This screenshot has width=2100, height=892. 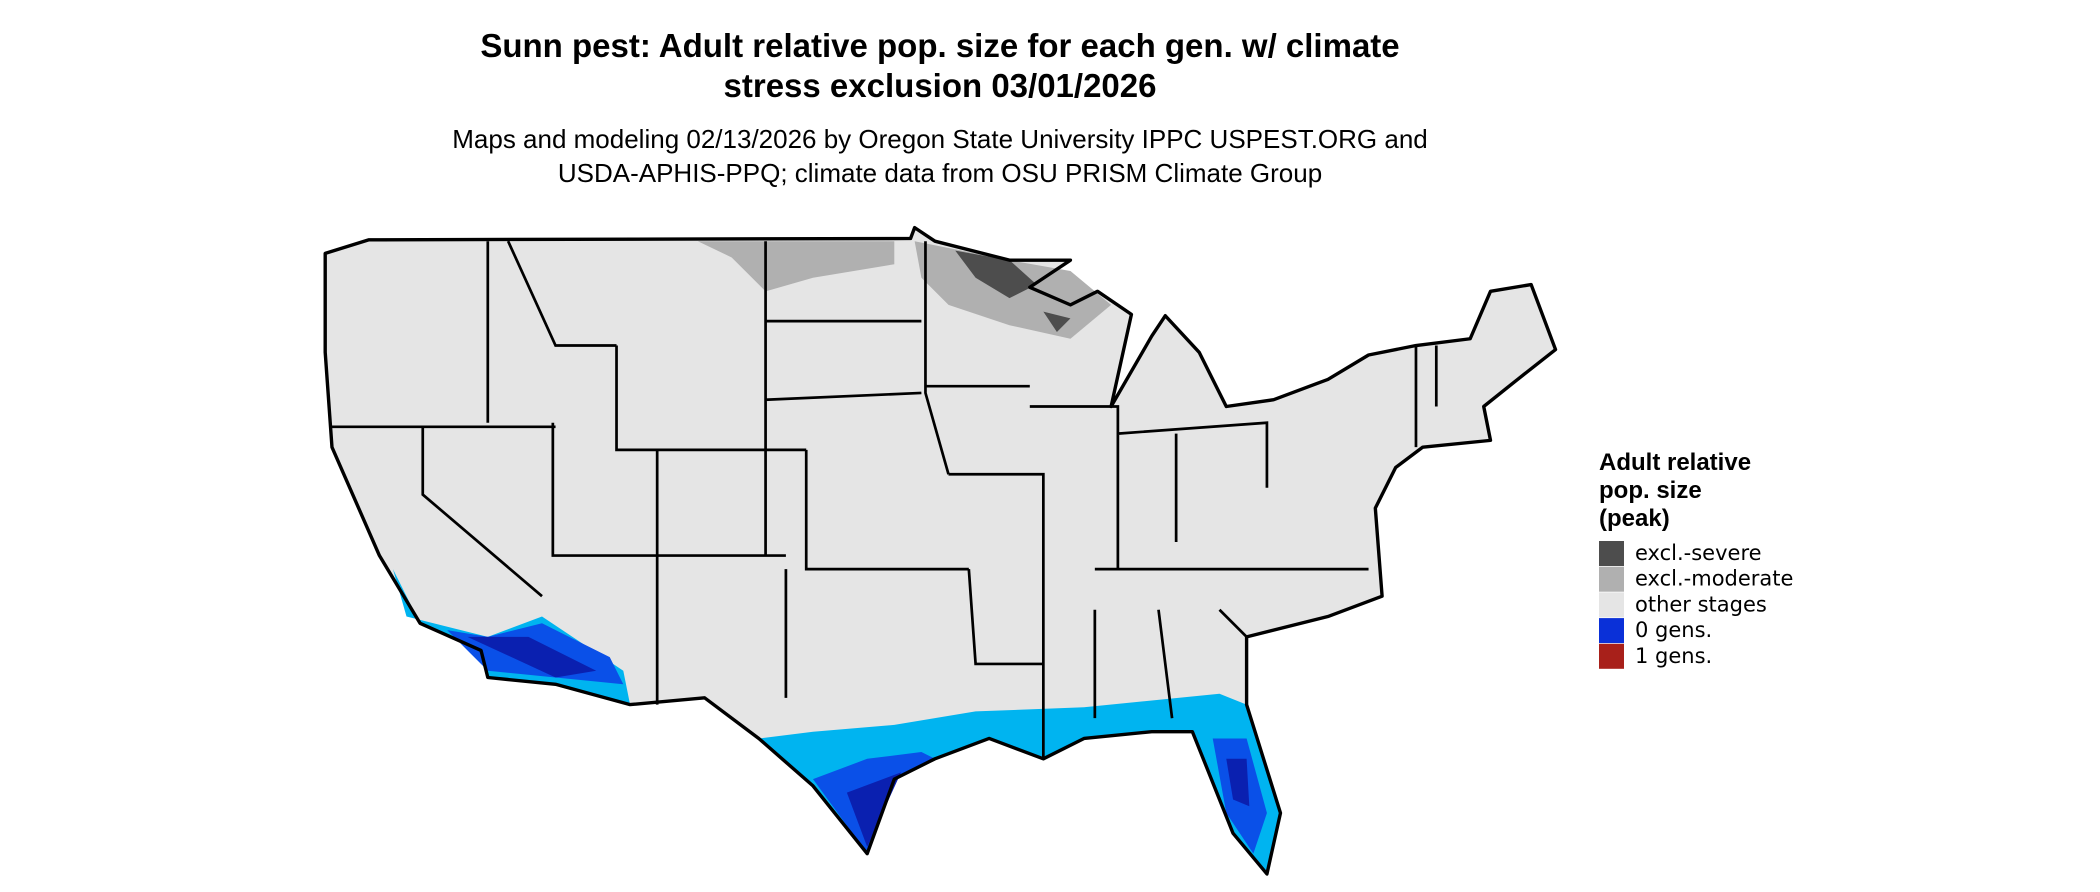 I want to click on legend-title-line: Adult relative, so click(x=1675, y=462).